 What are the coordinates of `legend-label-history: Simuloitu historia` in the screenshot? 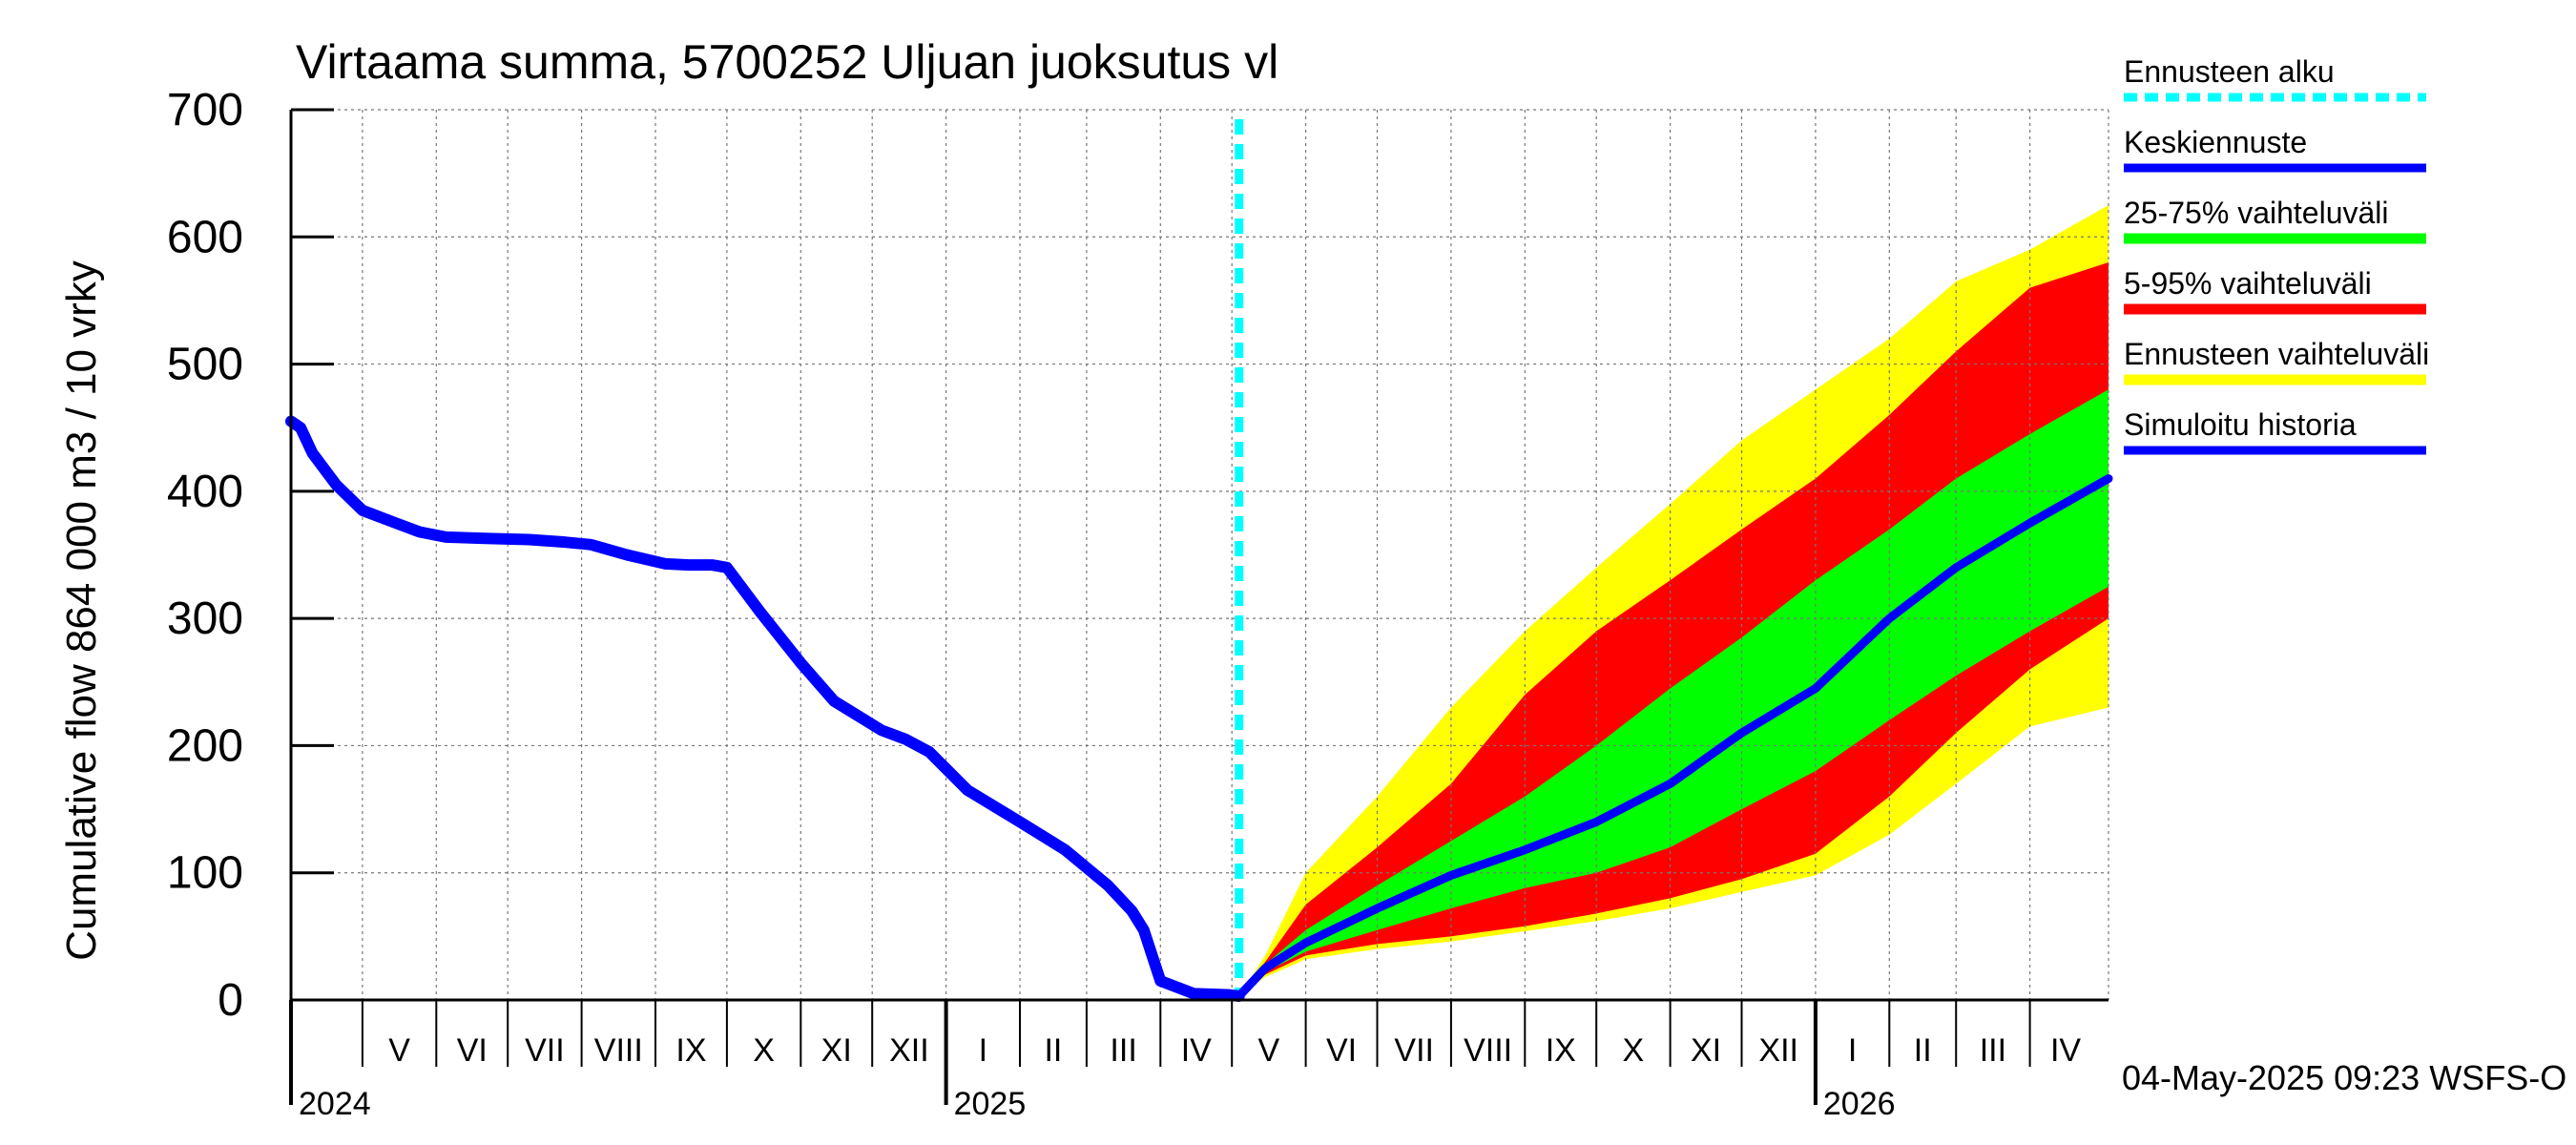 It's located at (2240, 424).